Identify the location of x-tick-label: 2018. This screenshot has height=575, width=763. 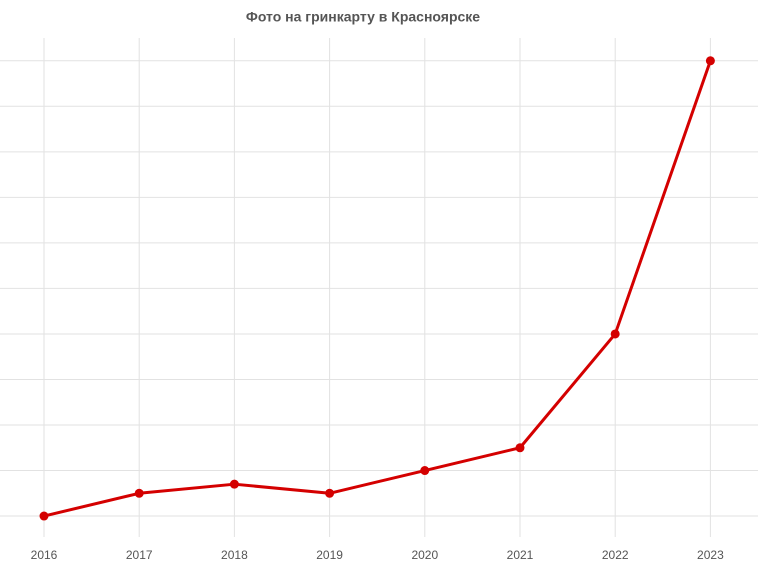
(234, 555).